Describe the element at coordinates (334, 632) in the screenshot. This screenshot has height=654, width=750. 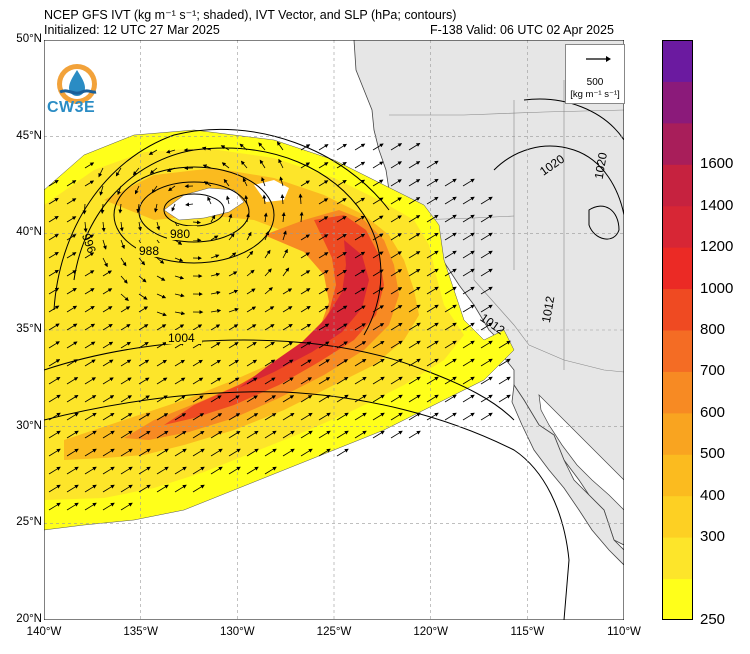
I see `longitude-tick-label: 125°W` at that location.